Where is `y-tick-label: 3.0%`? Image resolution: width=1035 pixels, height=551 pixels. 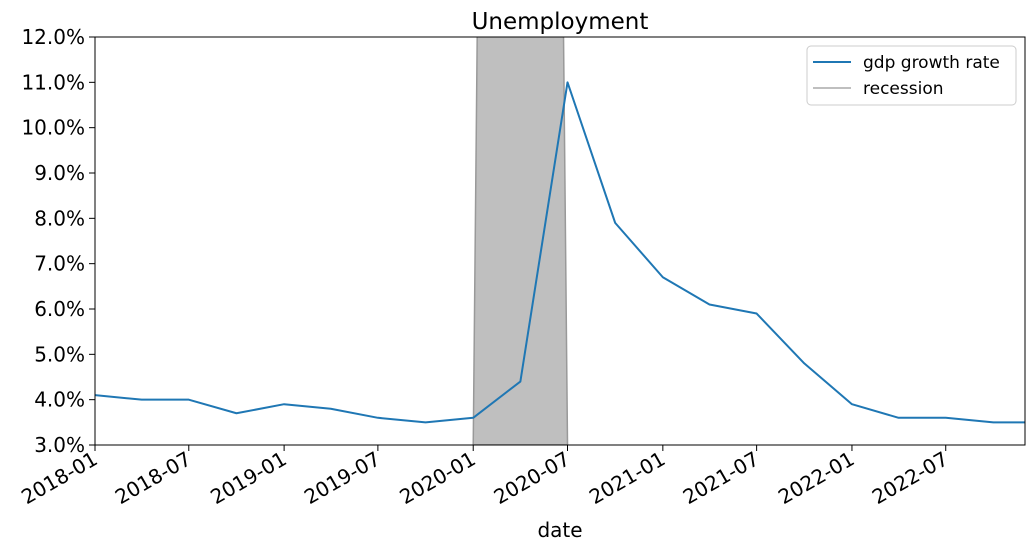 y-tick-label: 3.0% is located at coordinates (59, 445).